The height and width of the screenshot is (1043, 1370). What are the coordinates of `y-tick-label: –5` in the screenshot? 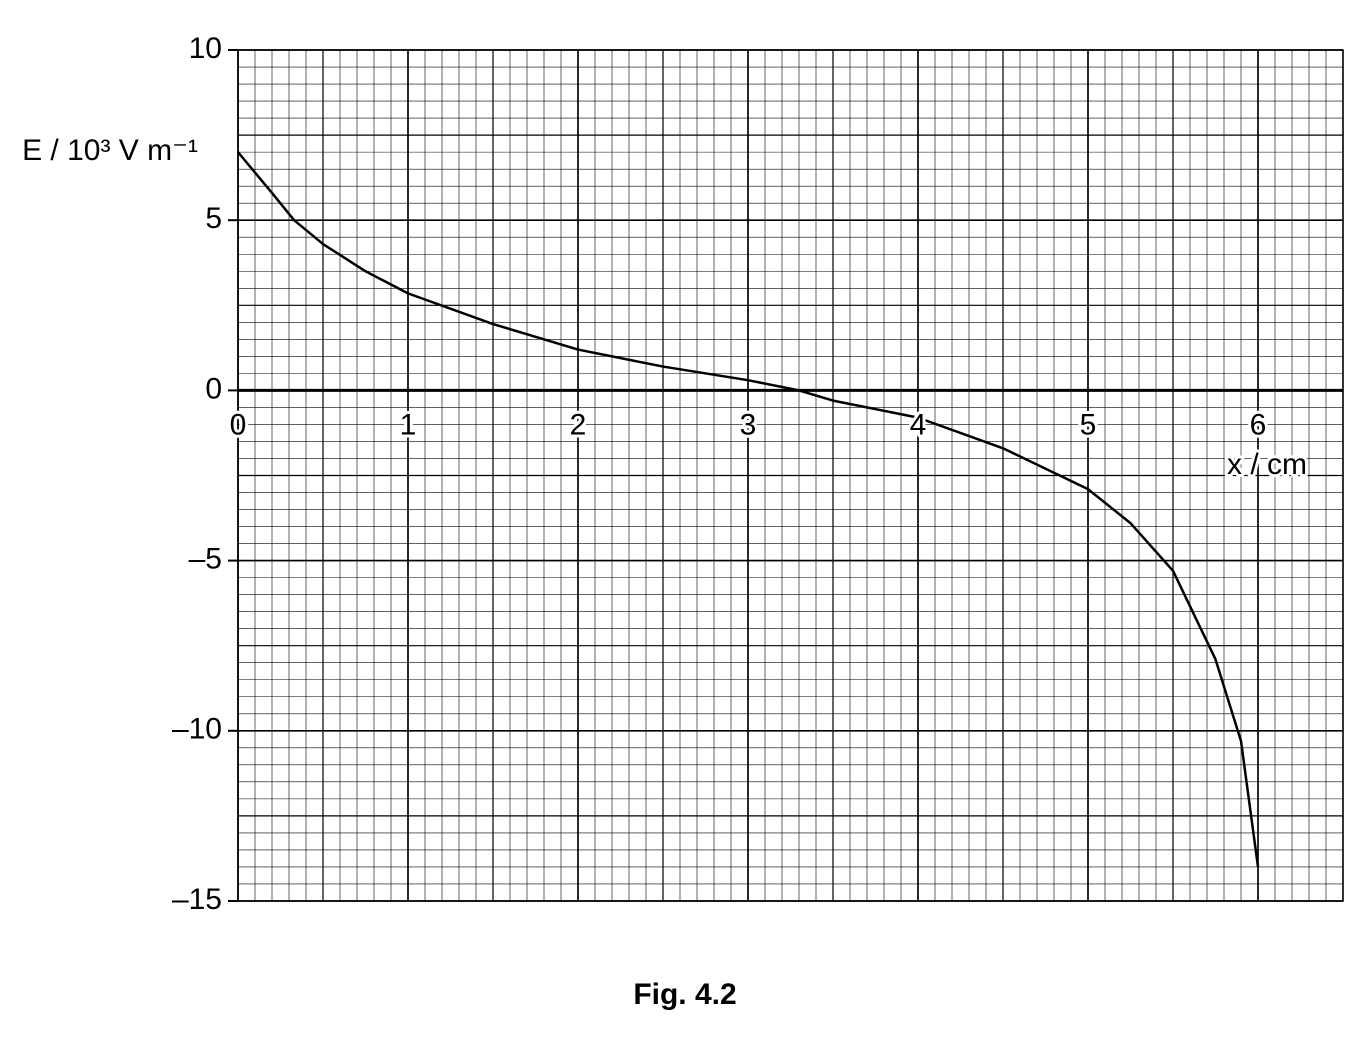 It's located at (205, 559).